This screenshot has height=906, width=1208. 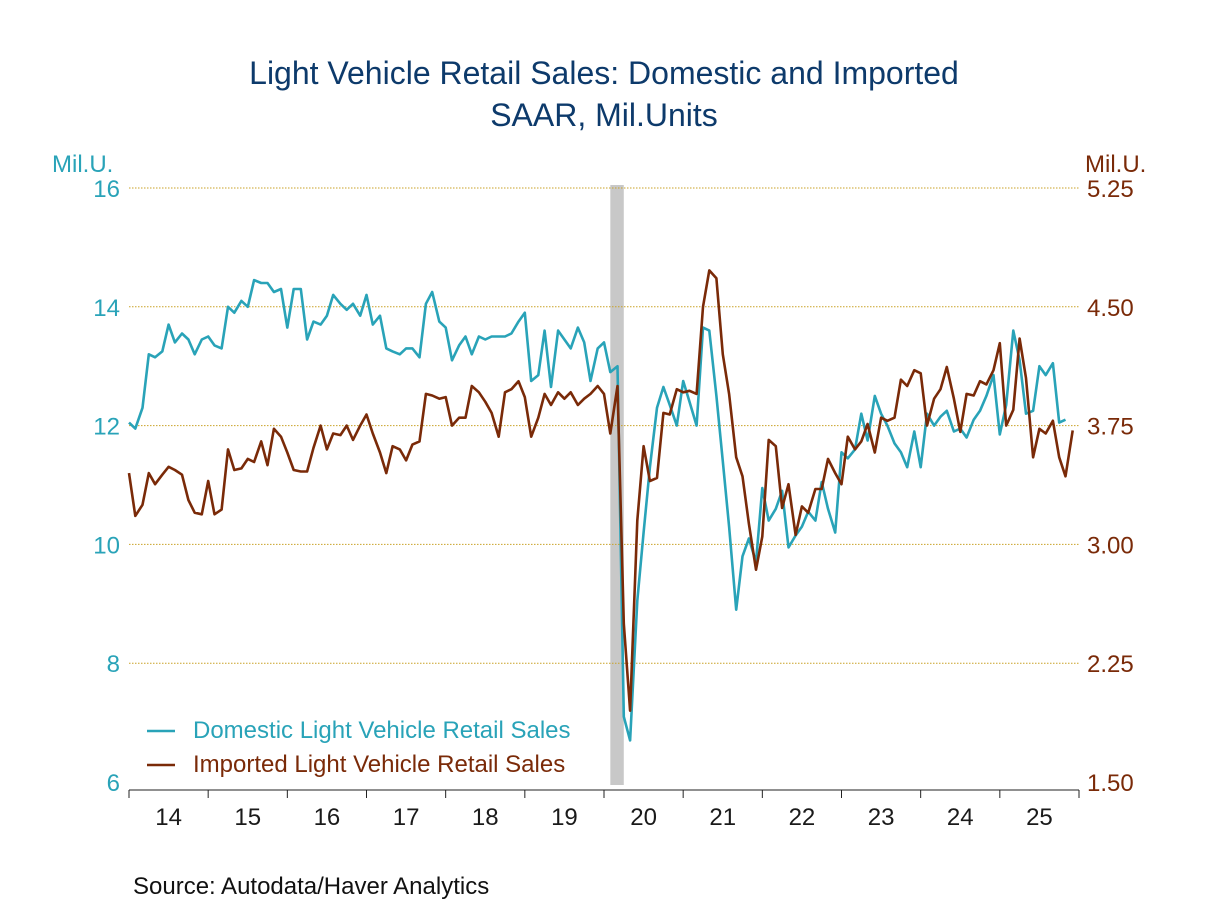 What do you see at coordinates (564, 817) in the screenshot?
I see `x-tick-label: 19` at bounding box center [564, 817].